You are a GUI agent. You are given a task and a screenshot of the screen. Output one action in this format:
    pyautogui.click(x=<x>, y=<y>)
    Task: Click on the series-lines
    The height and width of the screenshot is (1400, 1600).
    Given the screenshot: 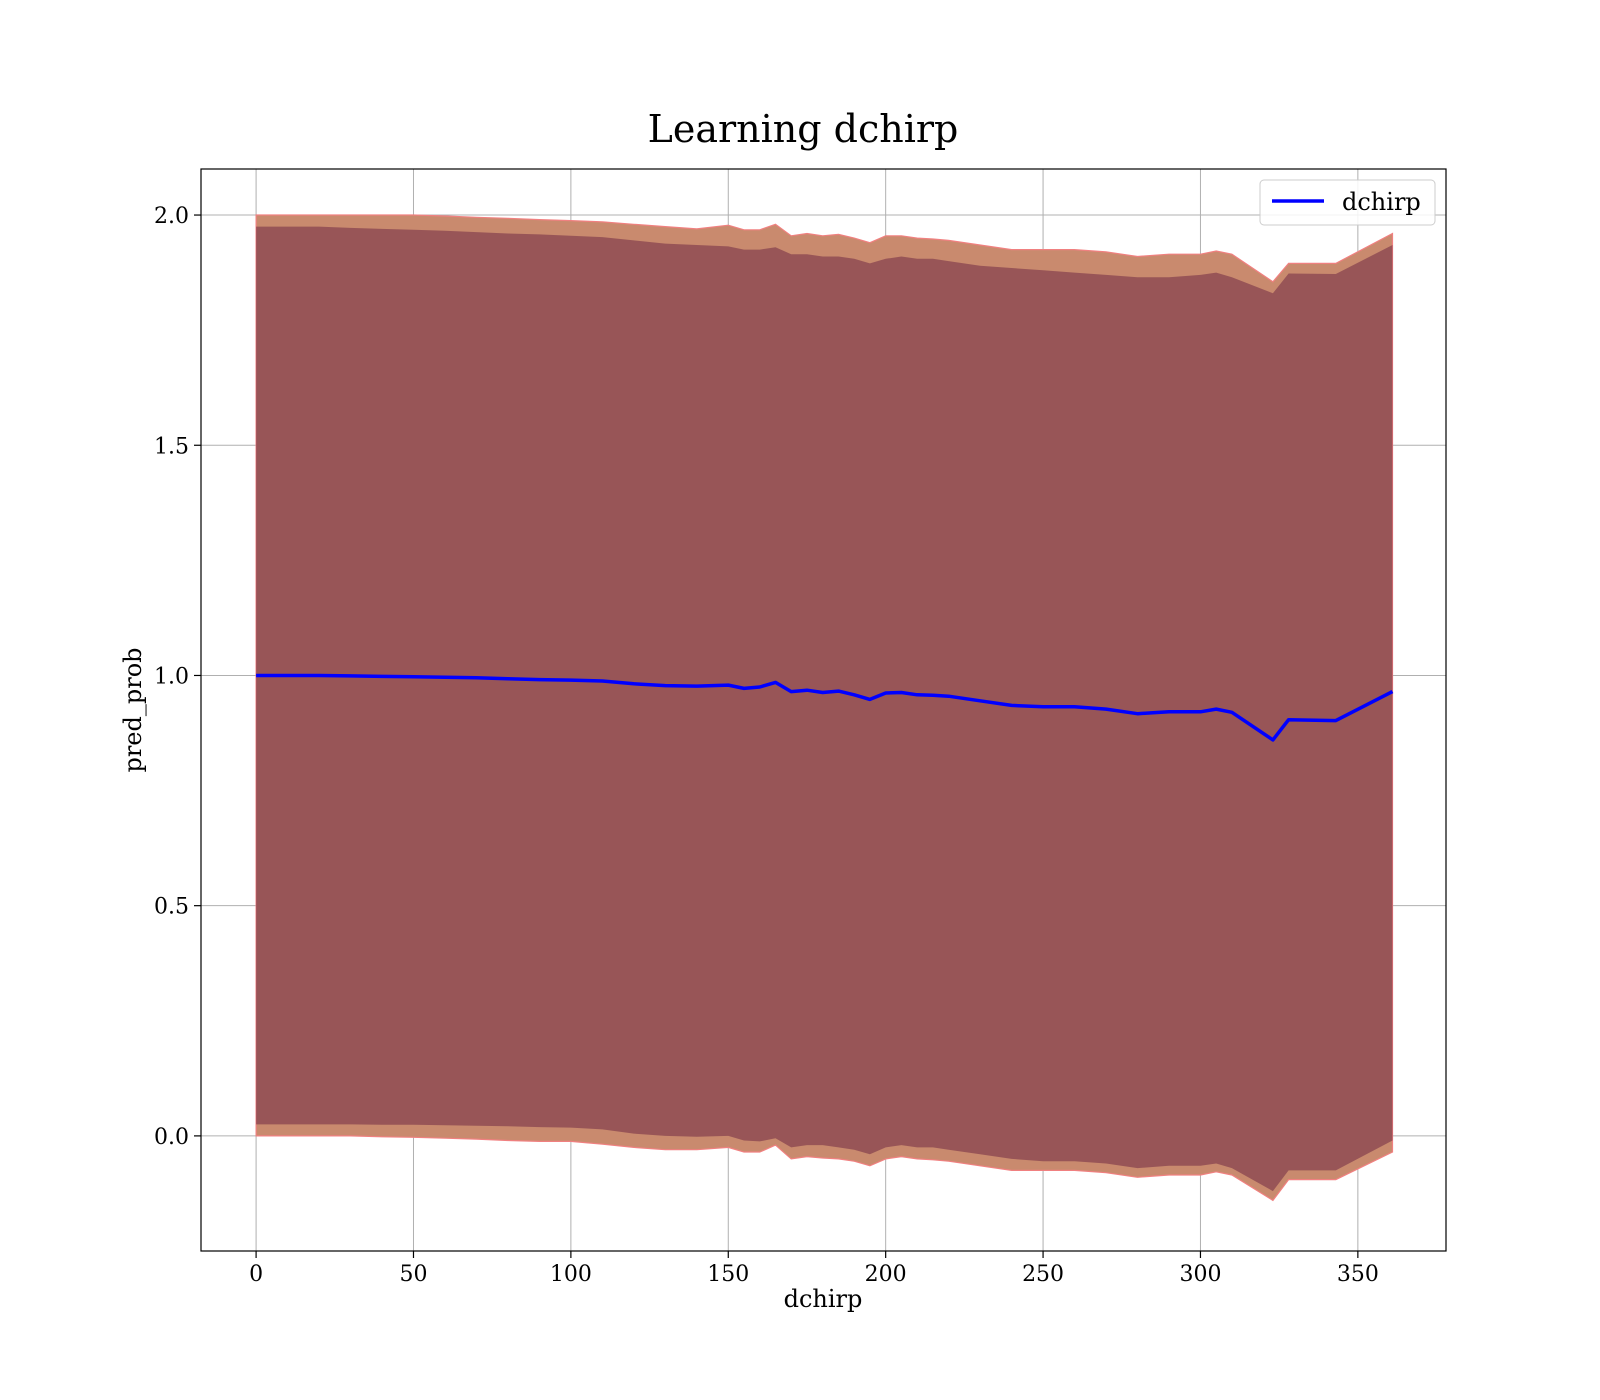 What is the action you would take?
    pyautogui.click(x=825, y=707)
    